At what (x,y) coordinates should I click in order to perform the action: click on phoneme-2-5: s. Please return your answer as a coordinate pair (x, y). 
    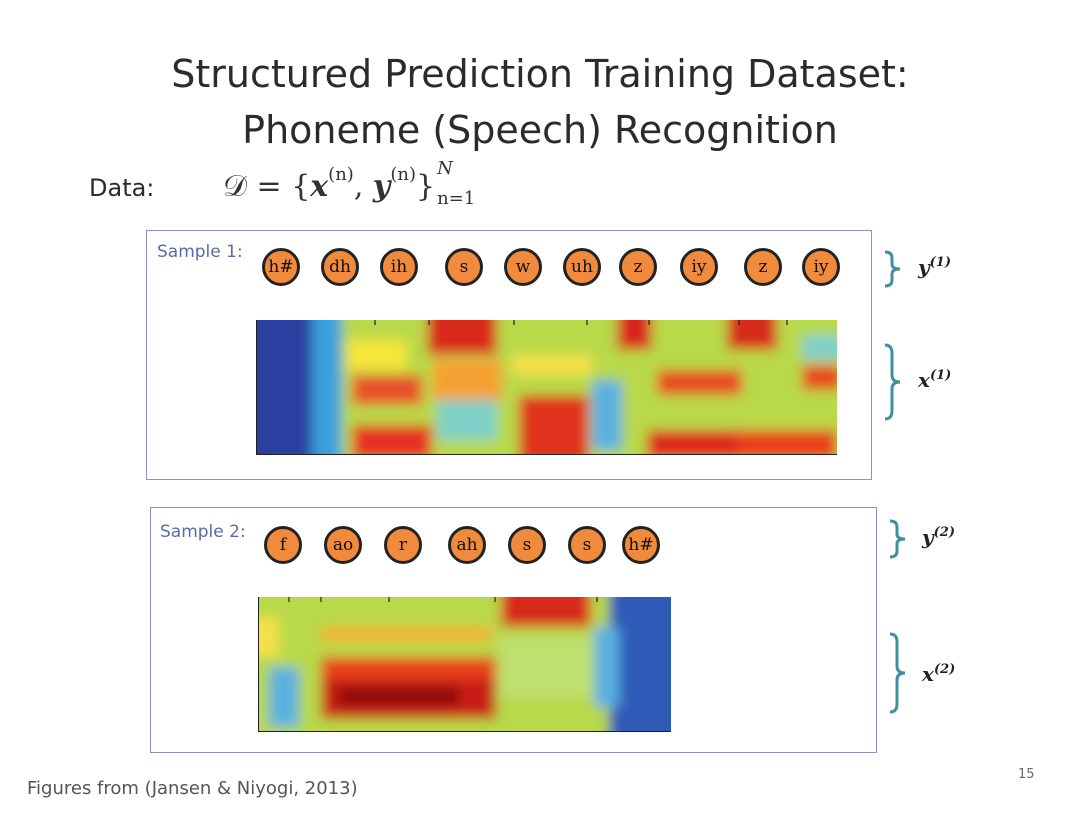
    Looking at the image, I should click on (527, 545).